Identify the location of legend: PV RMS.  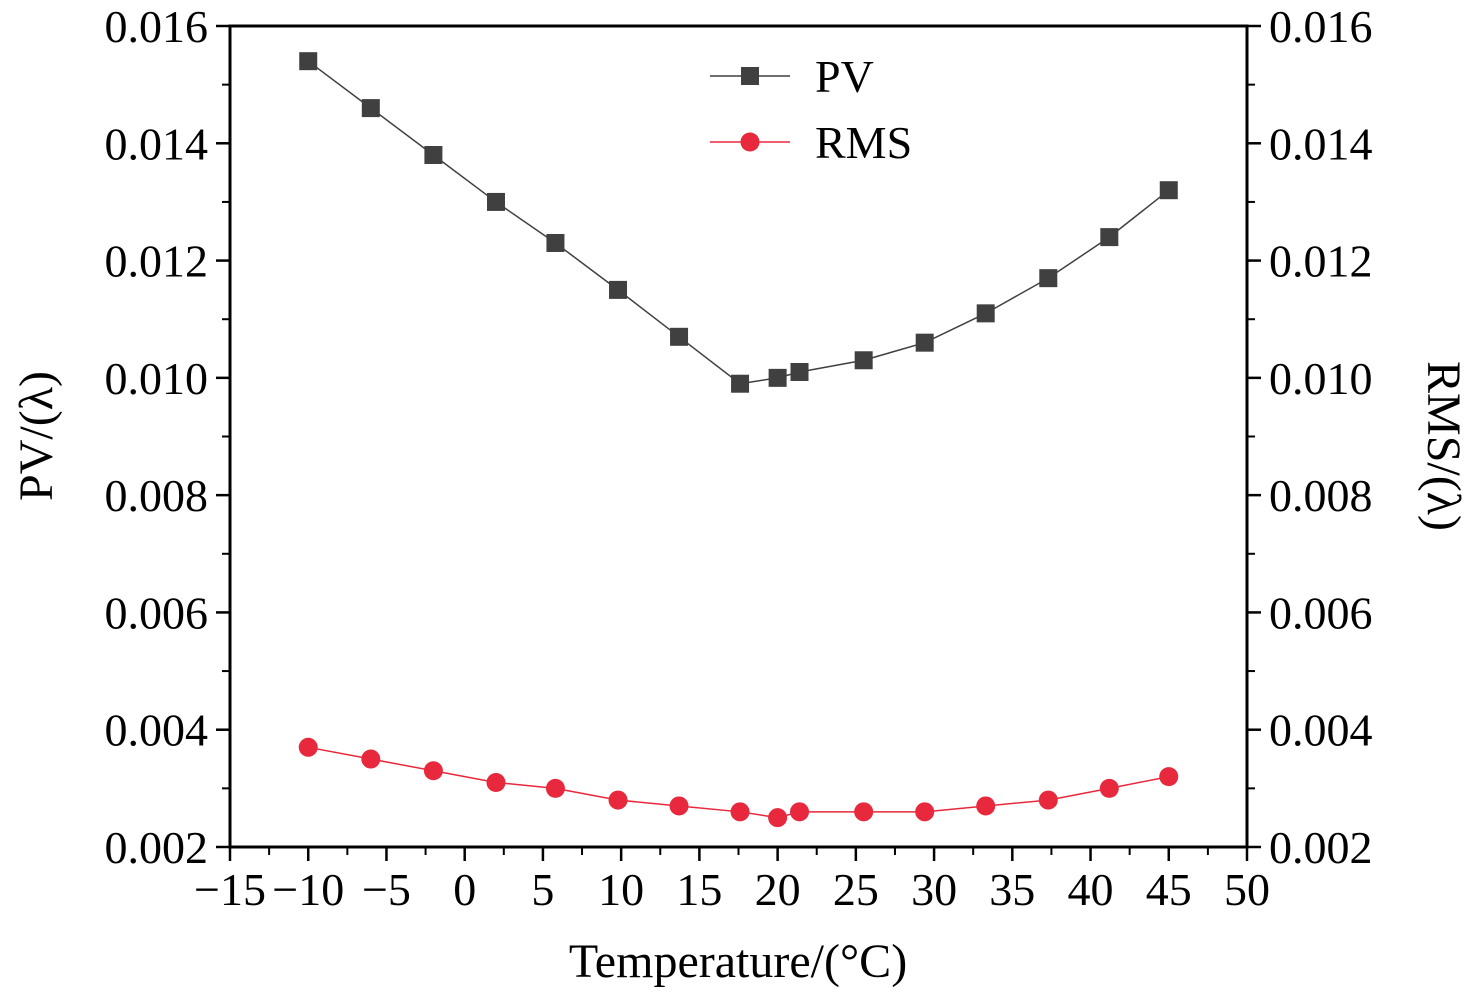
(811, 109).